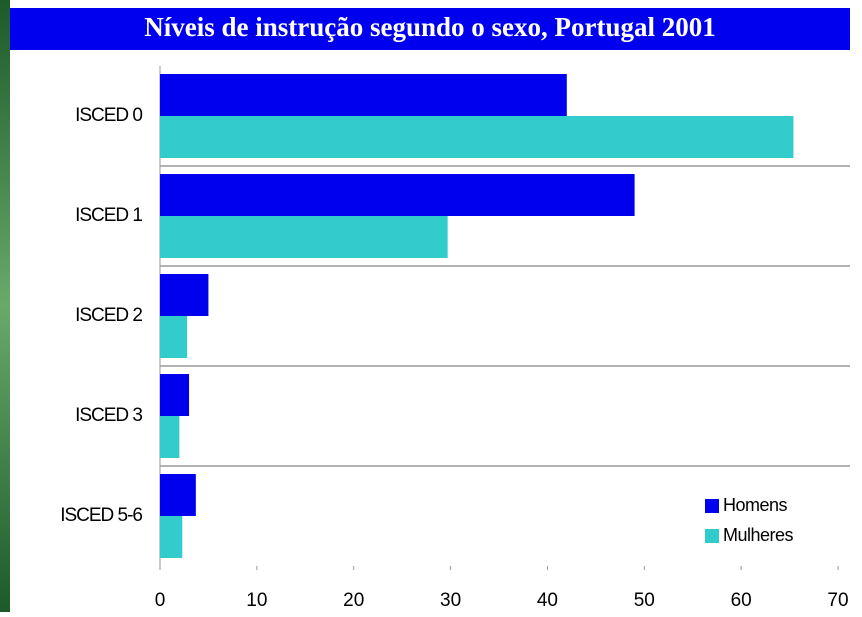 This screenshot has height=617, width=862. I want to click on y-tick-label: ISCED 3, so click(108, 415).